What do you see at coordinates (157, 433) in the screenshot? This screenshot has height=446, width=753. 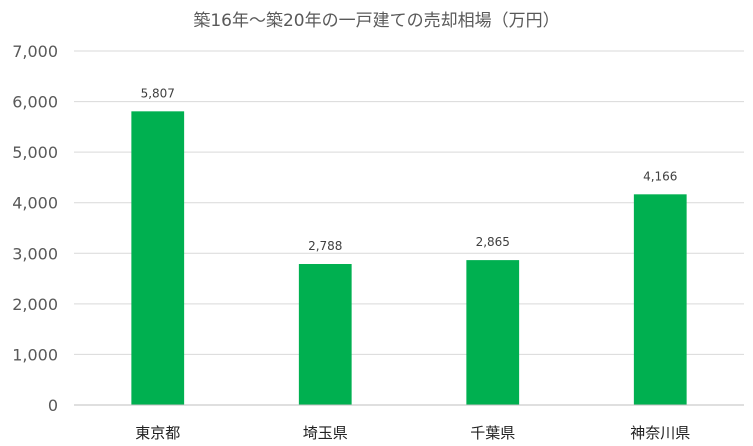 I see `x-tick-label: 東京都` at bounding box center [157, 433].